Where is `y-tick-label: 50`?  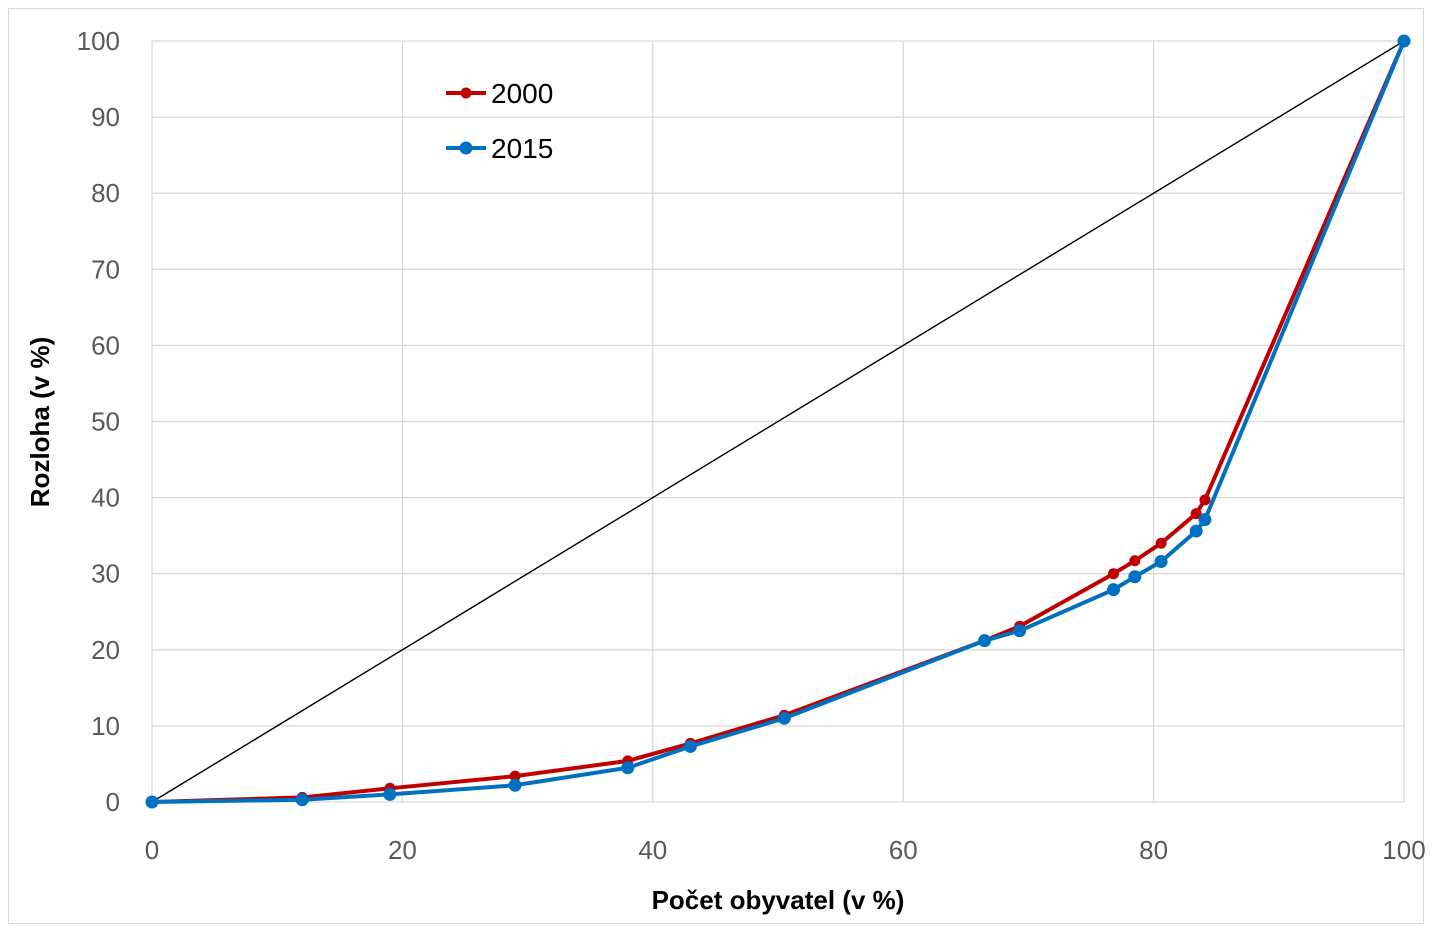
y-tick-label: 50 is located at coordinates (105, 422).